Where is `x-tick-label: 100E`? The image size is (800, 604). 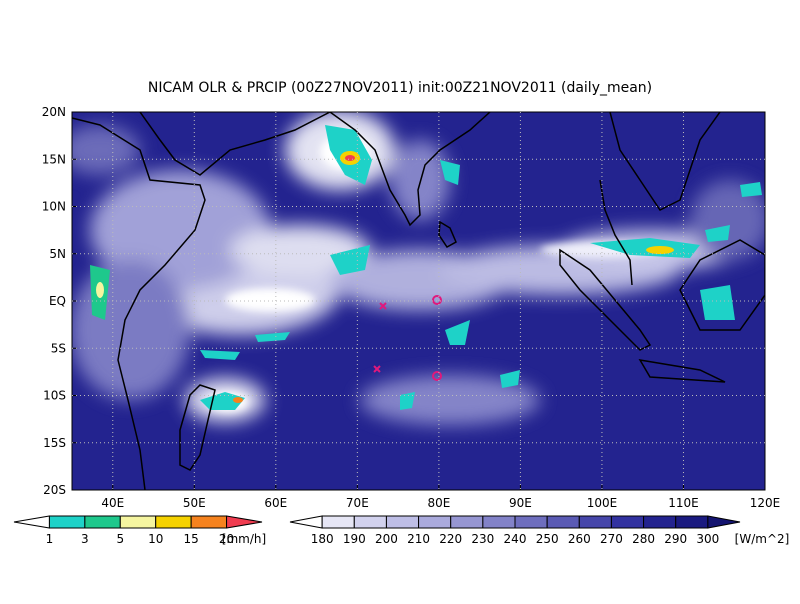 x-tick-label: 100E is located at coordinates (602, 503).